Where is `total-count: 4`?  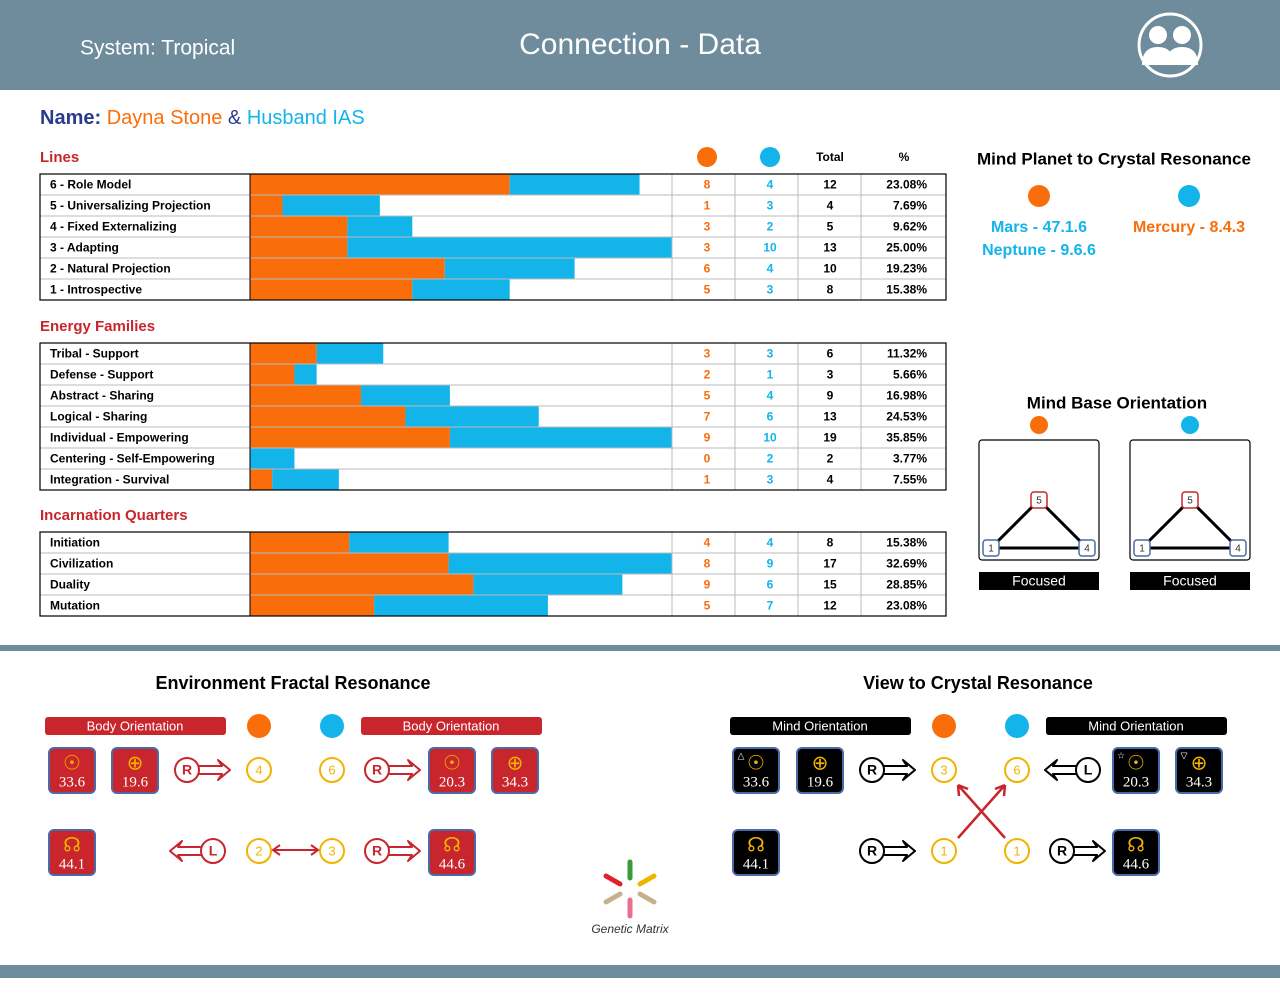 total-count: 4 is located at coordinates (830, 480).